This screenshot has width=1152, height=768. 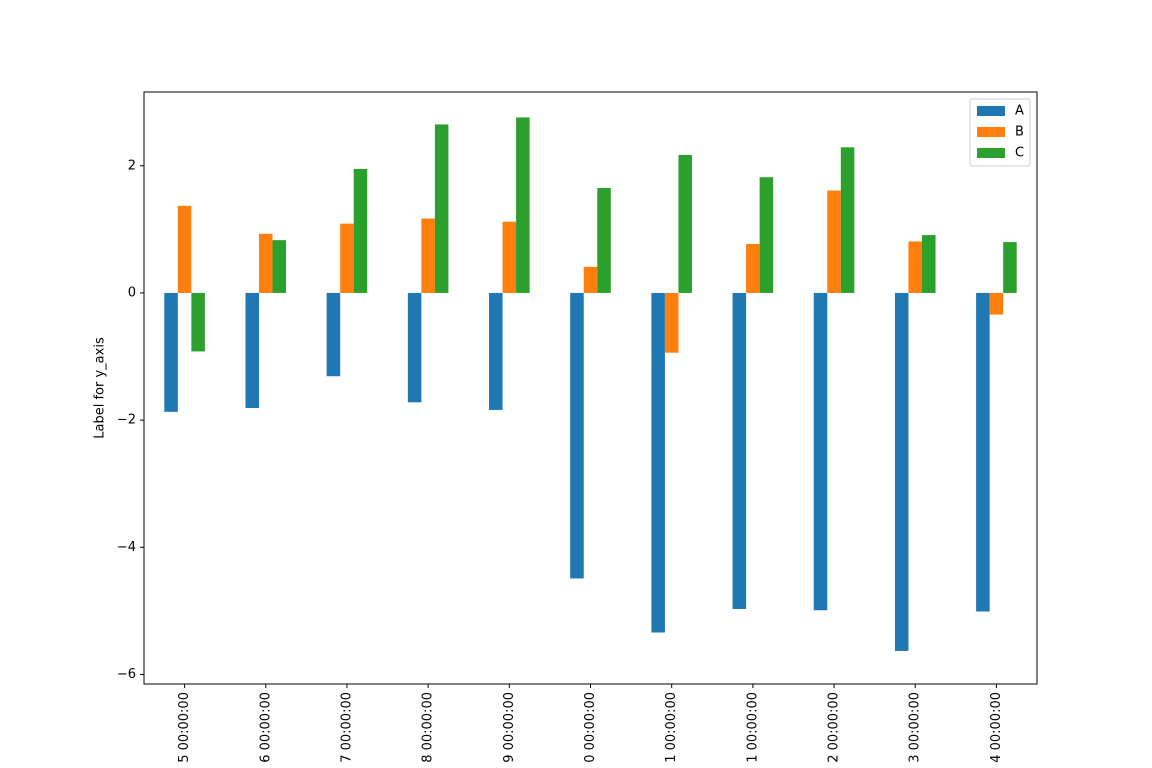 I want to click on legend-swatch-A, so click(x=991, y=111).